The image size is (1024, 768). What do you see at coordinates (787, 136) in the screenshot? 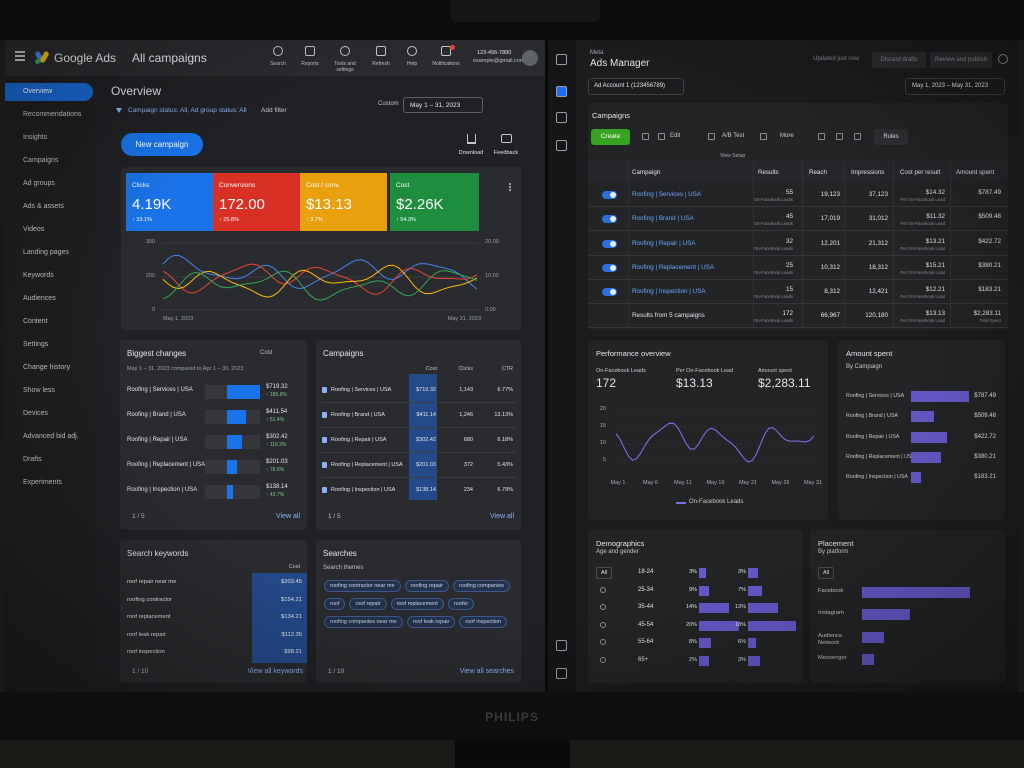
I see `toolbar-button: More` at bounding box center [787, 136].